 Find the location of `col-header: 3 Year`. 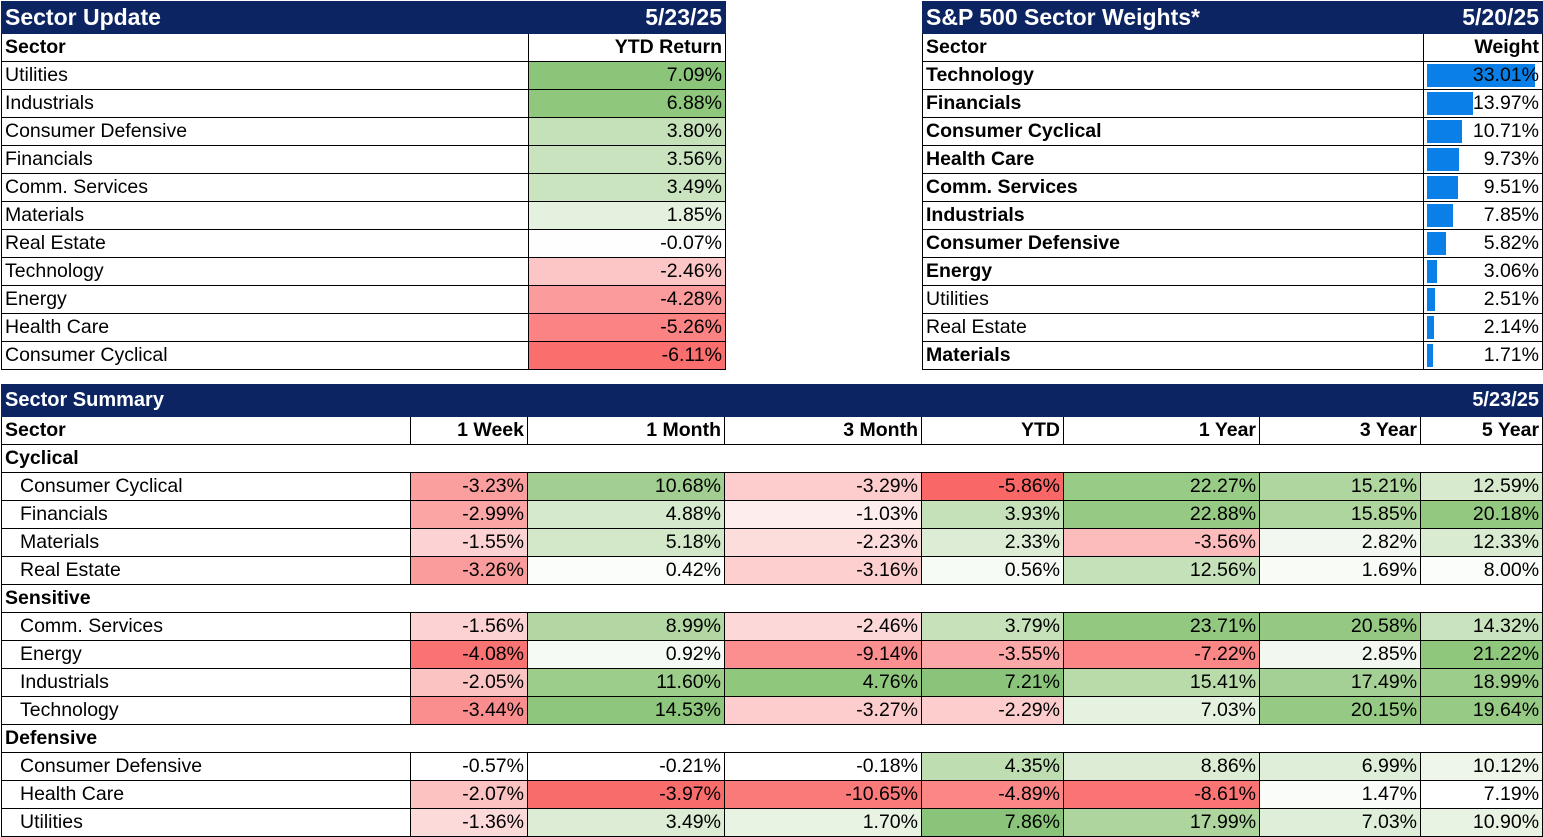

col-header: 3 Year is located at coordinates (1340, 430).